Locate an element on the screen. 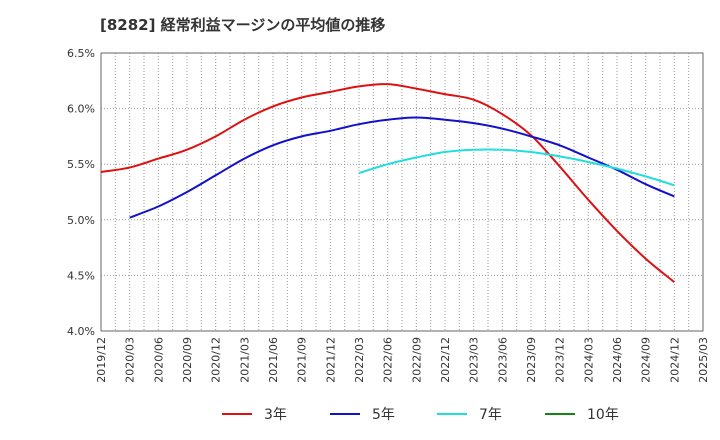 This screenshot has height=440, width=720. x-tick-label: 2023/09 is located at coordinates (531, 360).